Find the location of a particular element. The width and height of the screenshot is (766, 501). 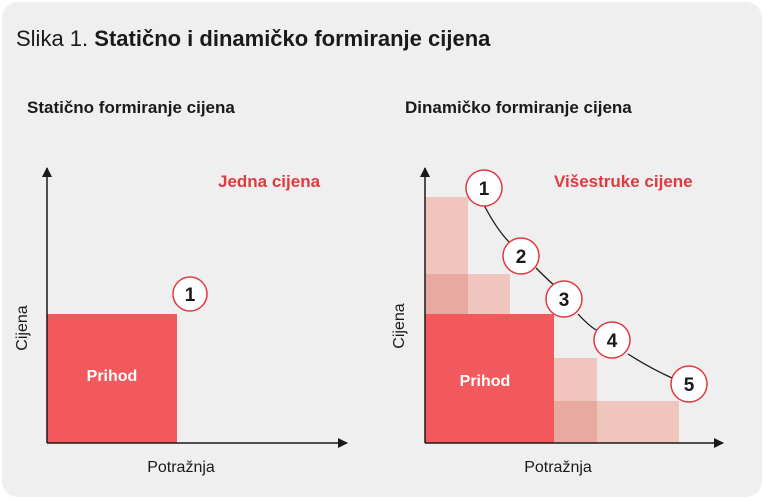

demand-curve is located at coordinates (578, 291).